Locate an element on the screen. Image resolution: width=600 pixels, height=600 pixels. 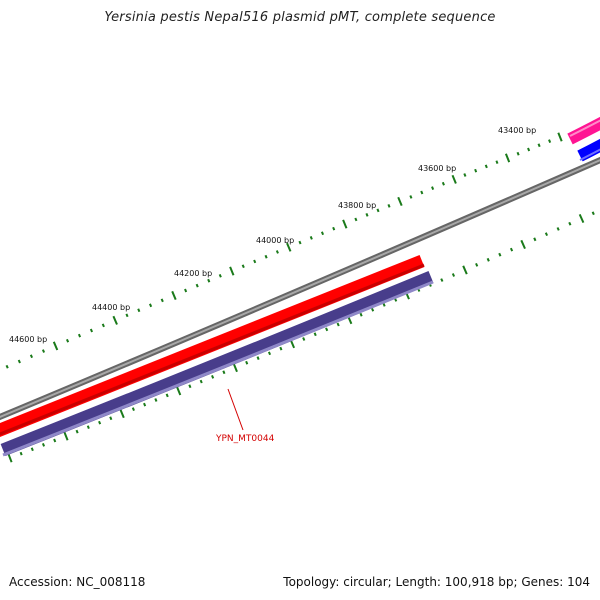
gene-label-leader is located at coordinates (235, 409).